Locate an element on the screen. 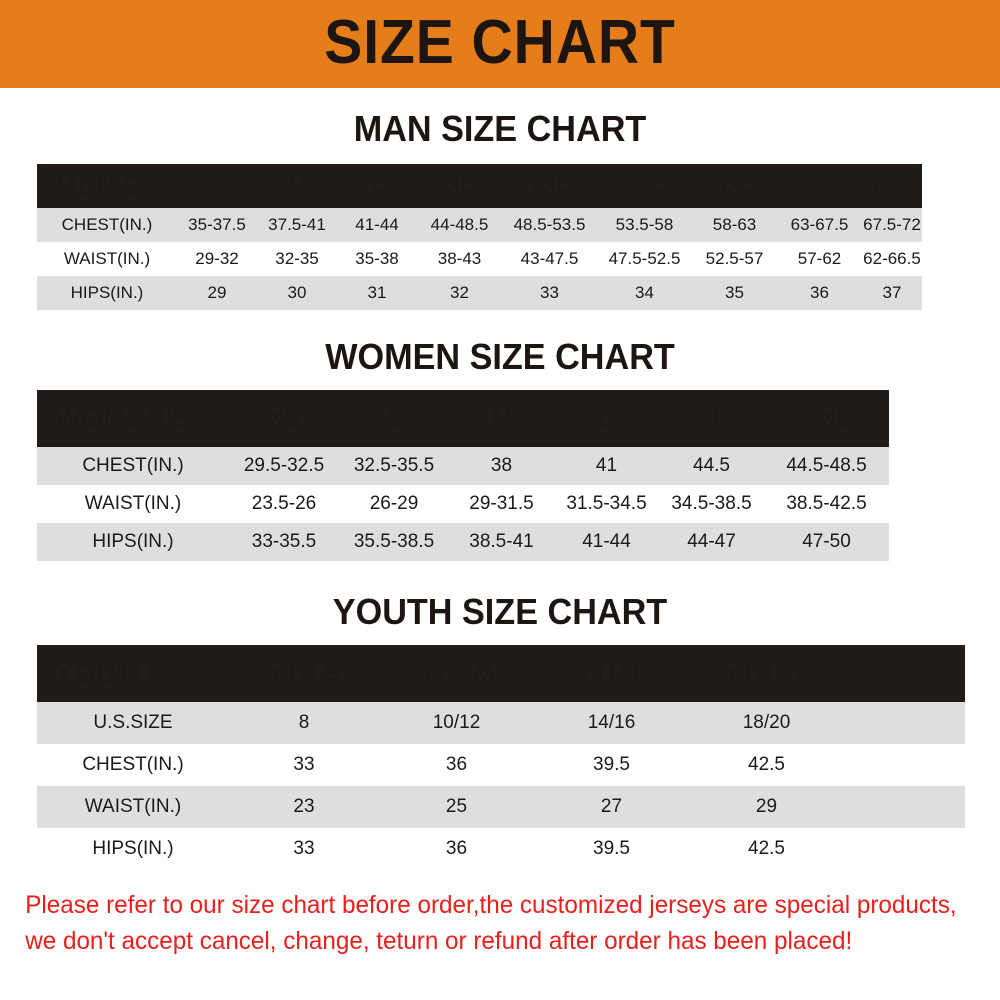 The width and height of the screenshot is (1000, 1000). man-column-header-3: L is located at coordinates (377, 186).